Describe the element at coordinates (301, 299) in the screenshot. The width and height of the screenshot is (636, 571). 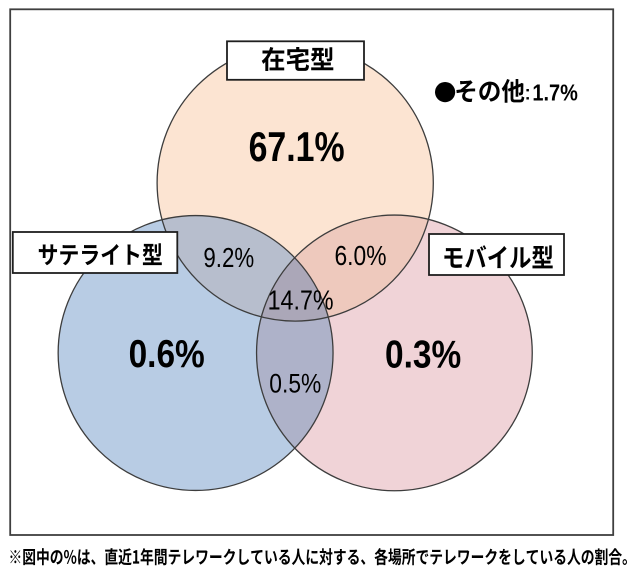
I see `svg-text: 14.7%` at that location.